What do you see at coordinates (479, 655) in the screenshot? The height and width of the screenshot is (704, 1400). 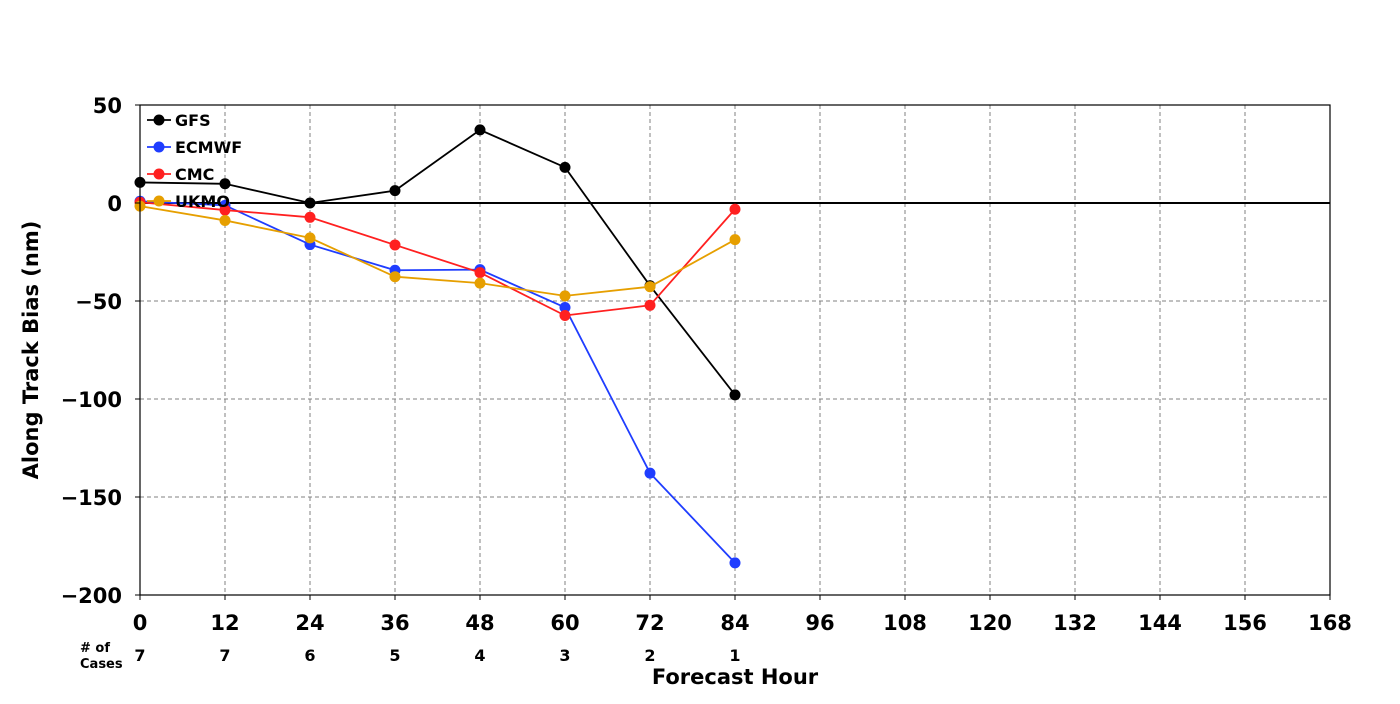 I see `cases-count: 4` at bounding box center [479, 655].